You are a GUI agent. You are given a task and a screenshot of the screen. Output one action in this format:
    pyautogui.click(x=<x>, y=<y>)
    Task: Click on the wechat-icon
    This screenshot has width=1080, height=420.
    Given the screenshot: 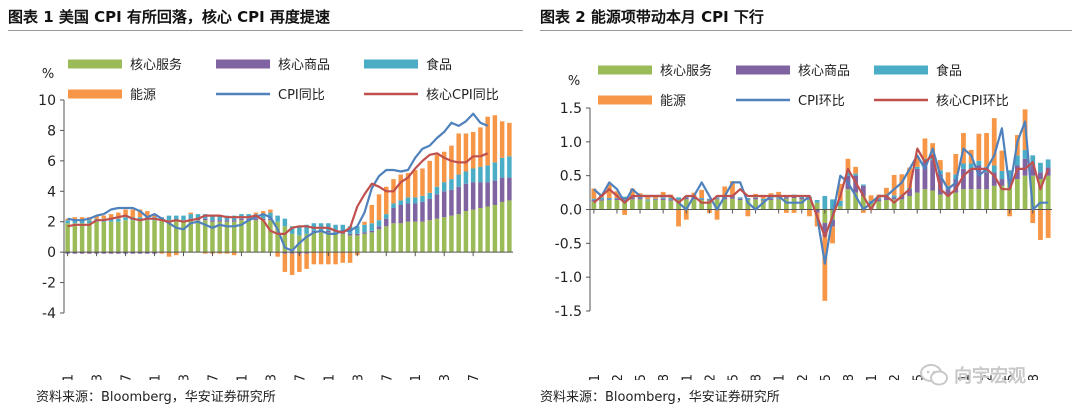 What is the action you would take?
    pyautogui.click(x=934, y=375)
    